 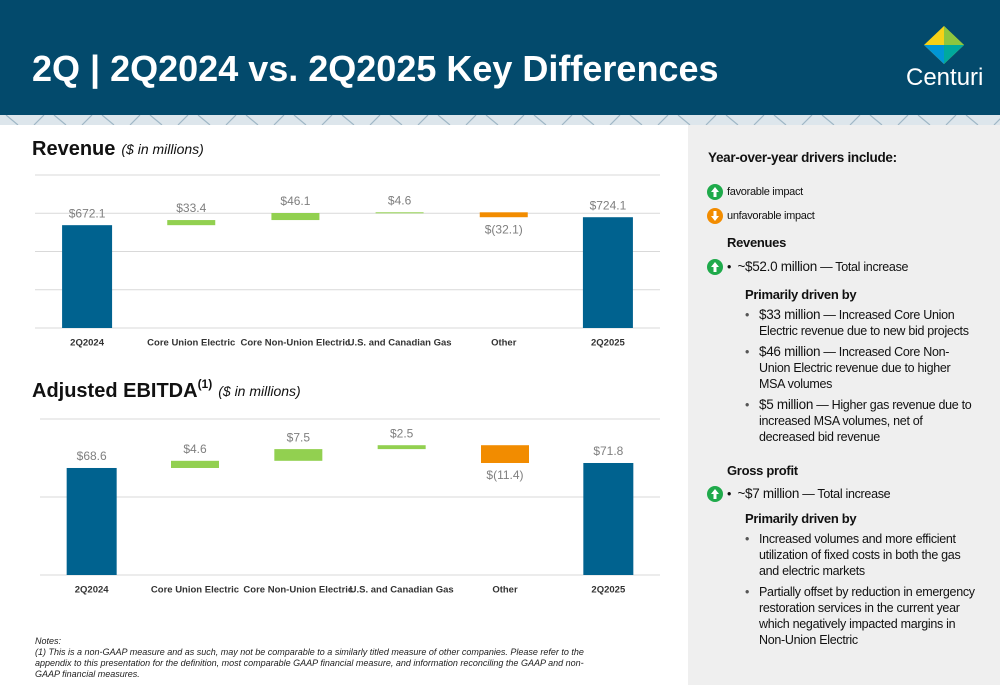 What do you see at coordinates (402, 433) in the screenshot?
I see `value-label: $2.5` at bounding box center [402, 433].